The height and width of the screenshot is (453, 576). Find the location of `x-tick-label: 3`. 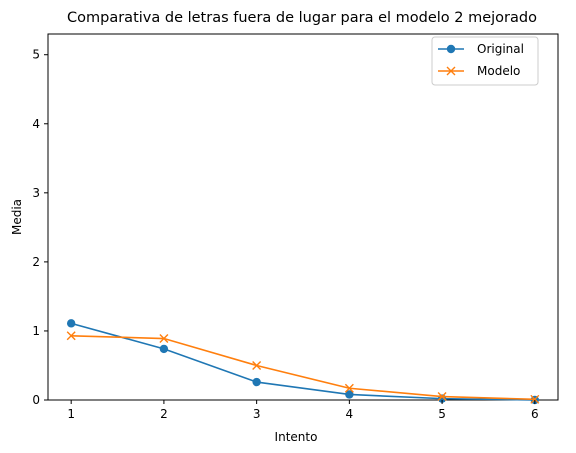

x-tick-label: 3 is located at coordinates (257, 414).